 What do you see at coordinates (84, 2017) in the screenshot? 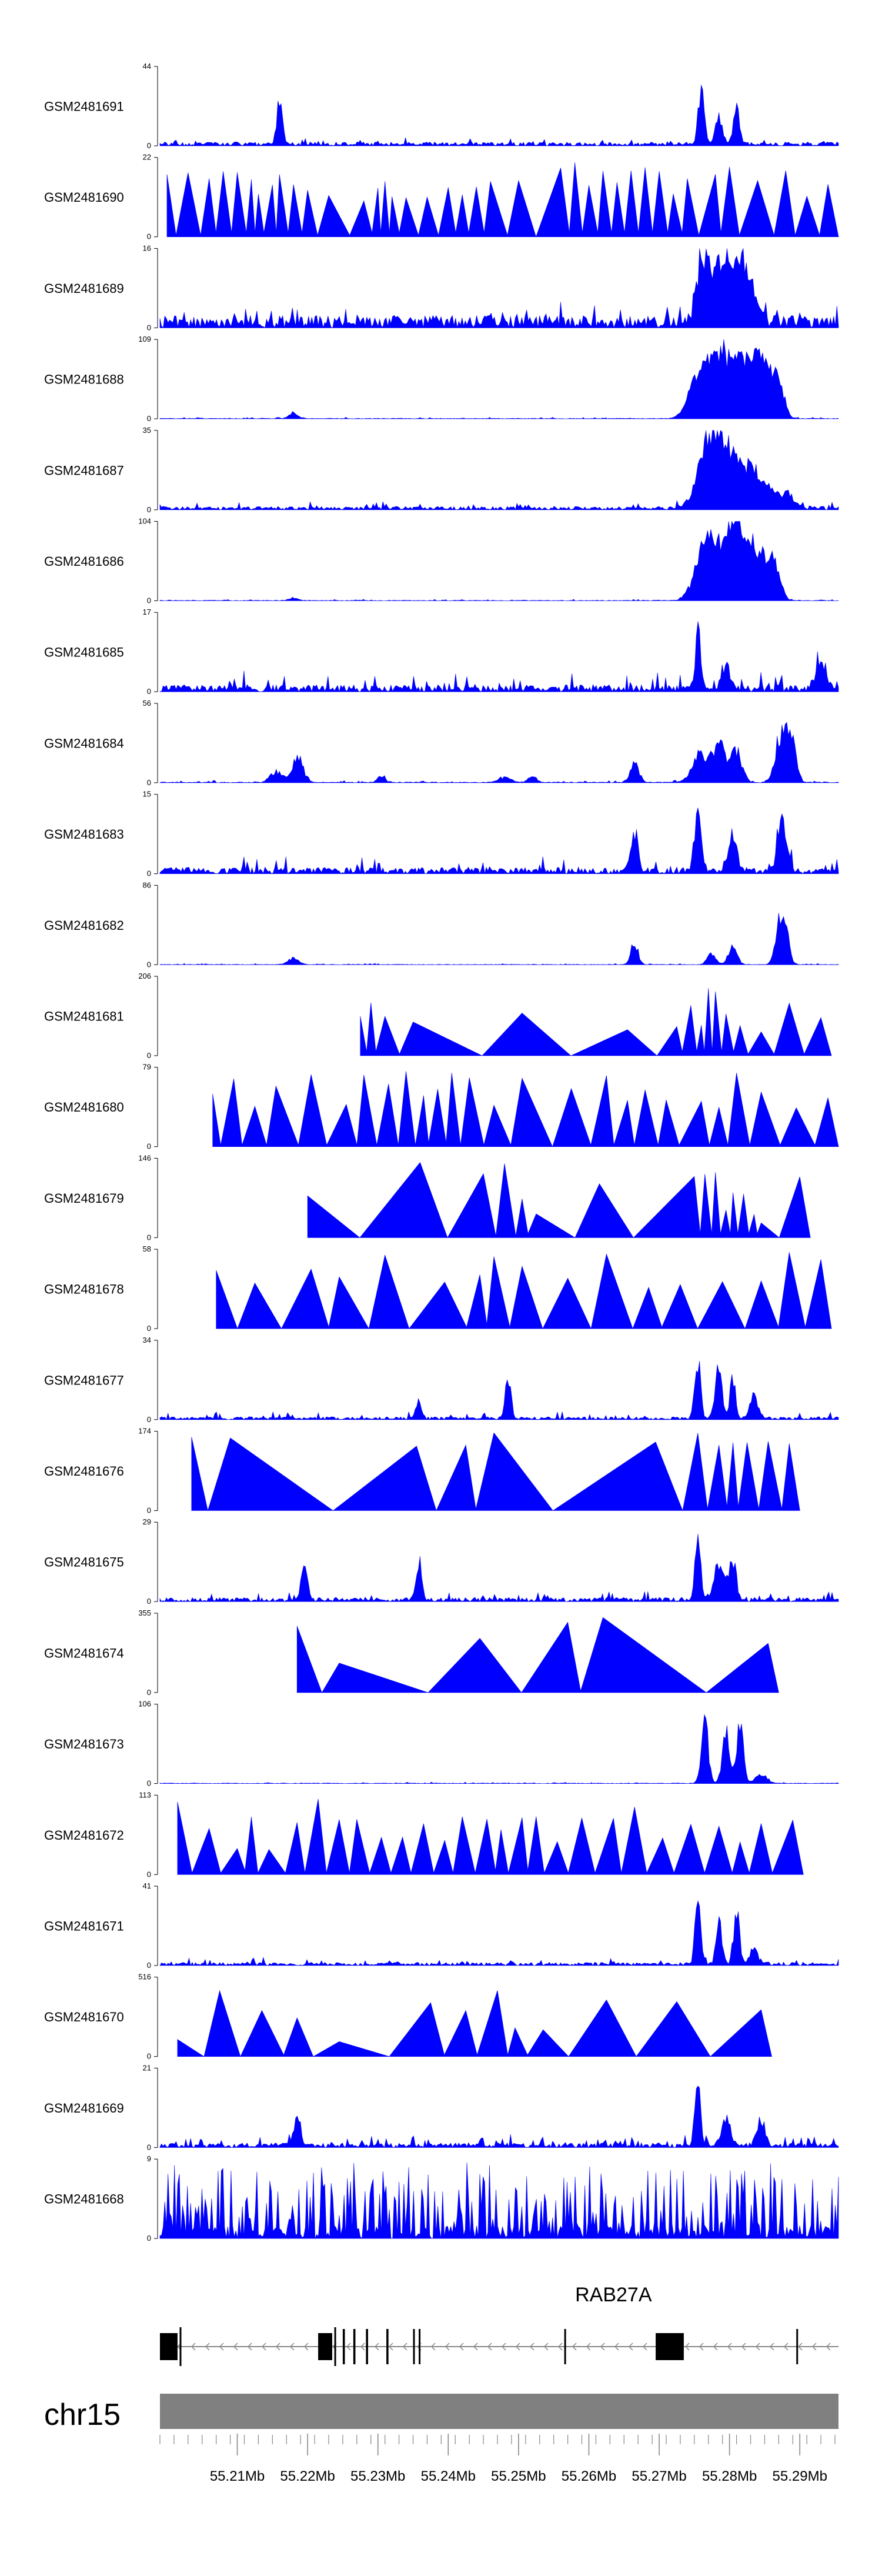
I see `track-label: GSM2481670` at bounding box center [84, 2017].